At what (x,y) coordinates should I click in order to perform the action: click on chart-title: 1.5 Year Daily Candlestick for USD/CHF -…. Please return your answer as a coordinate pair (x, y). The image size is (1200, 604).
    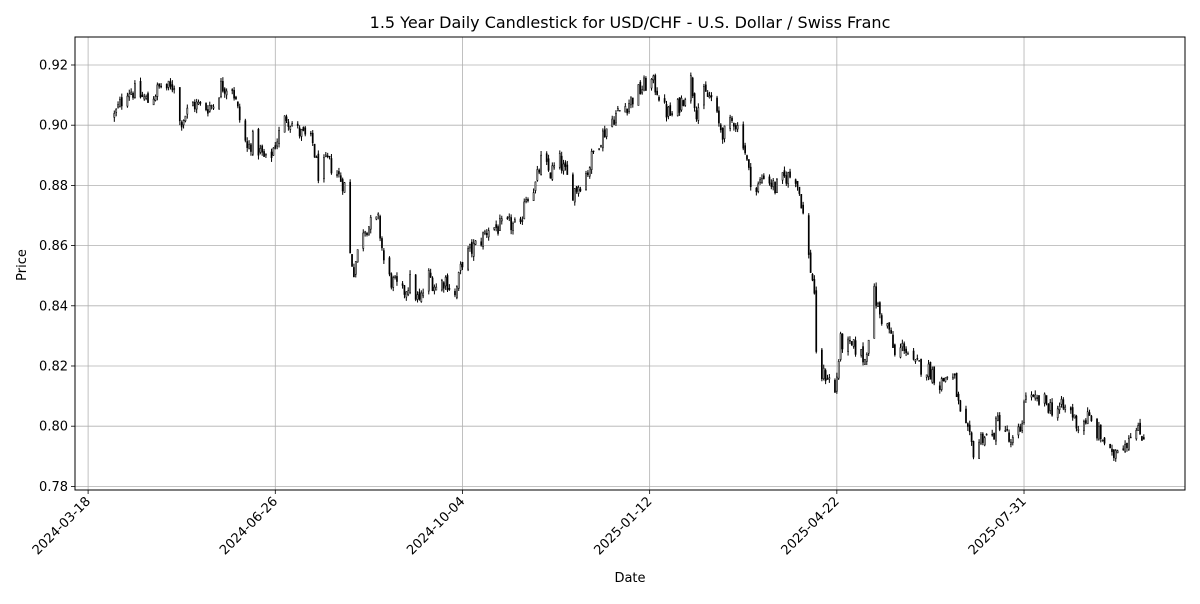
    Looking at the image, I should click on (630, 22).